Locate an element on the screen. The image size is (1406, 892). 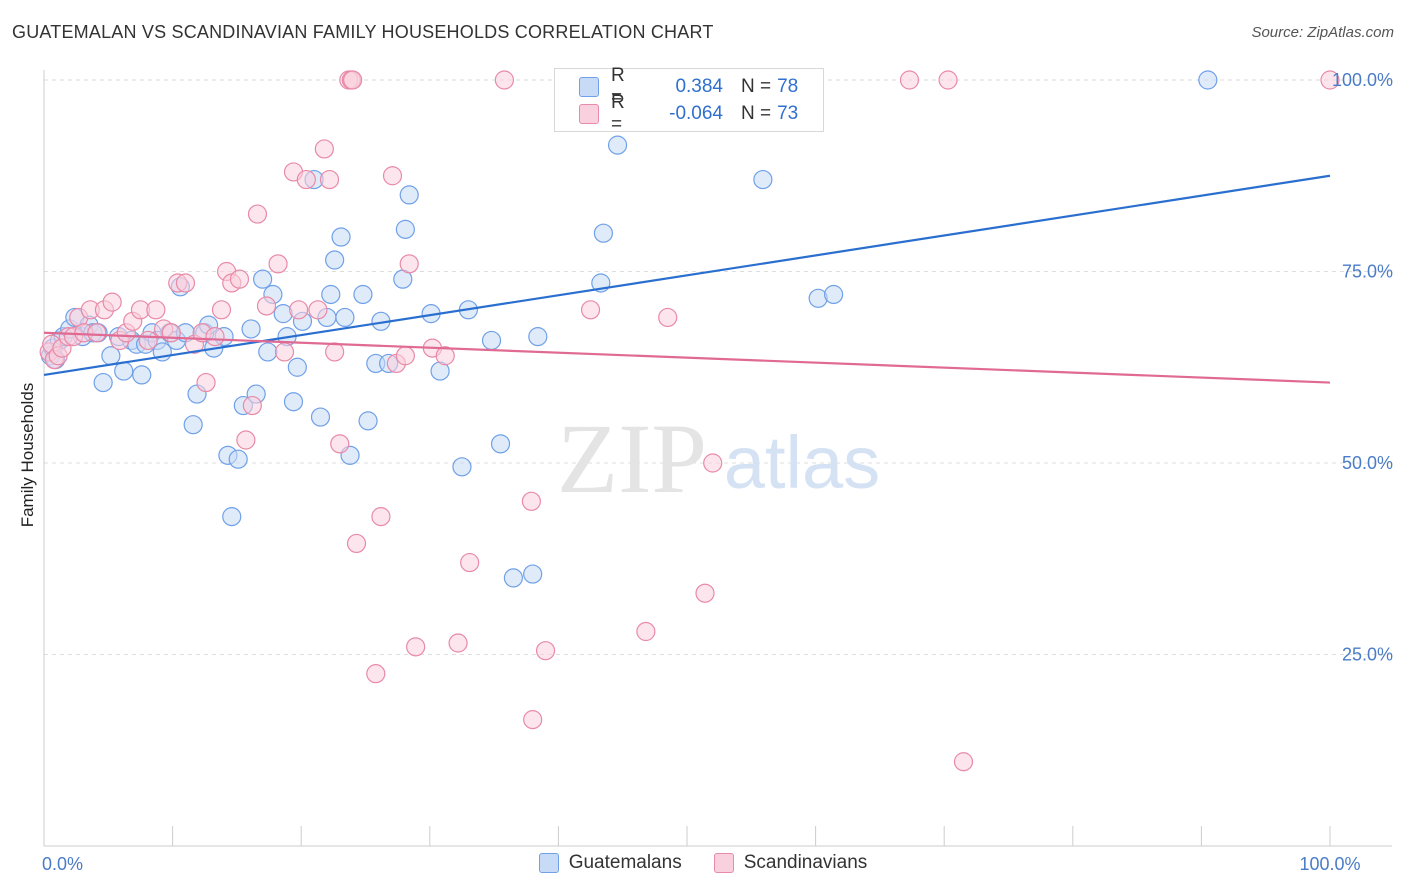
scandinavians-trend-line is located at coordinates (687, 357).